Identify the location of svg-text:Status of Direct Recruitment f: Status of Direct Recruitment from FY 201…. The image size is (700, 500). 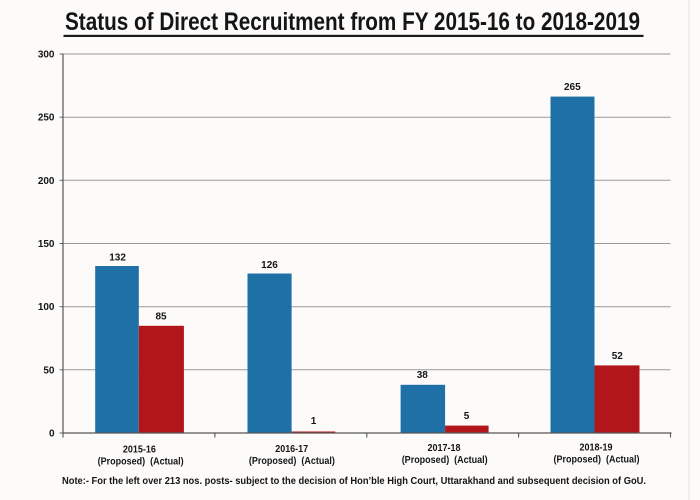
(352, 22).